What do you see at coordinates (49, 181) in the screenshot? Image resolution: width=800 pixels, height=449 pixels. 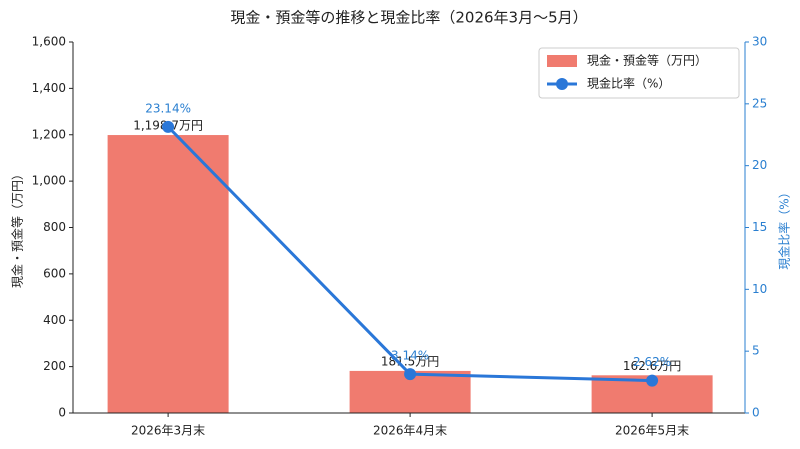 I see `y-tick-label: 1,000` at bounding box center [49, 181].